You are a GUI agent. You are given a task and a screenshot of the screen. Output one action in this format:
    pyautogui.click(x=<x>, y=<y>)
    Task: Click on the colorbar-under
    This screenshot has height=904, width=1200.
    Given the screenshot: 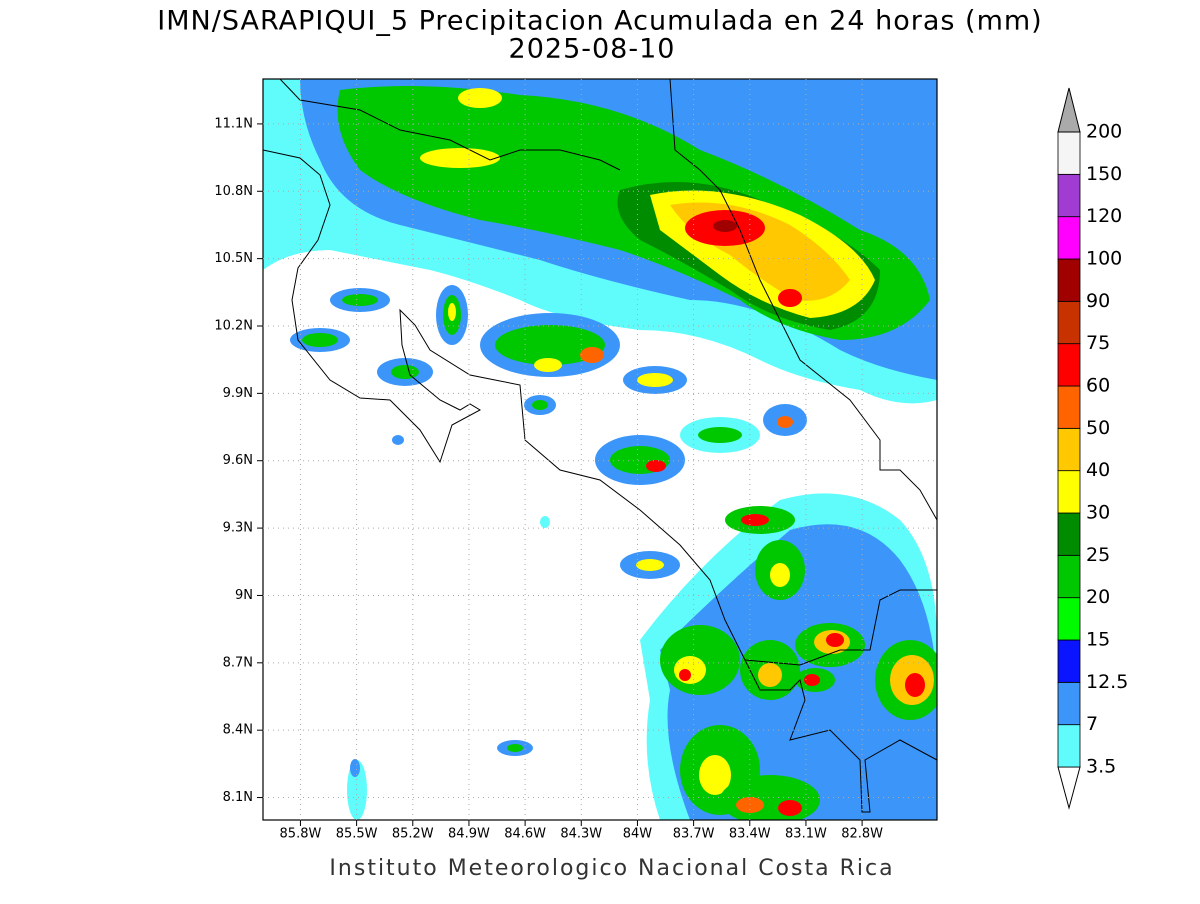 What is the action you would take?
    pyautogui.click(x=1069, y=788)
    